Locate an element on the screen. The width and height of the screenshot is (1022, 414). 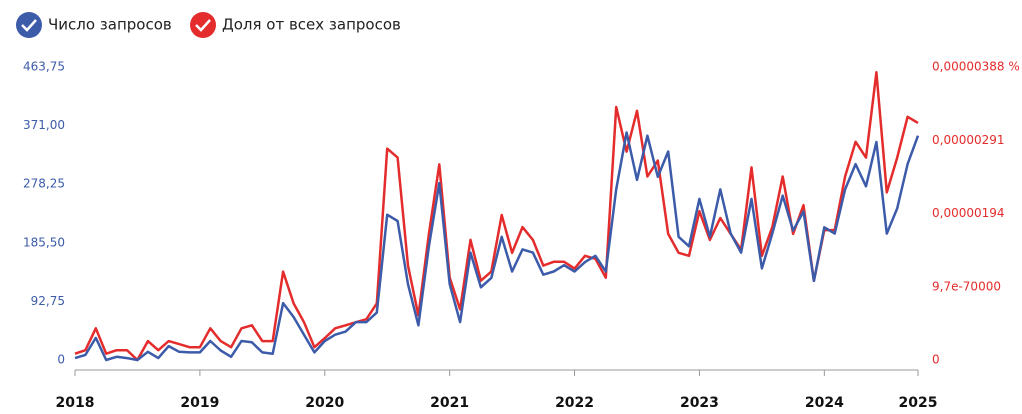
x-tick-label: 2025 is located at coordinates (918, 402).